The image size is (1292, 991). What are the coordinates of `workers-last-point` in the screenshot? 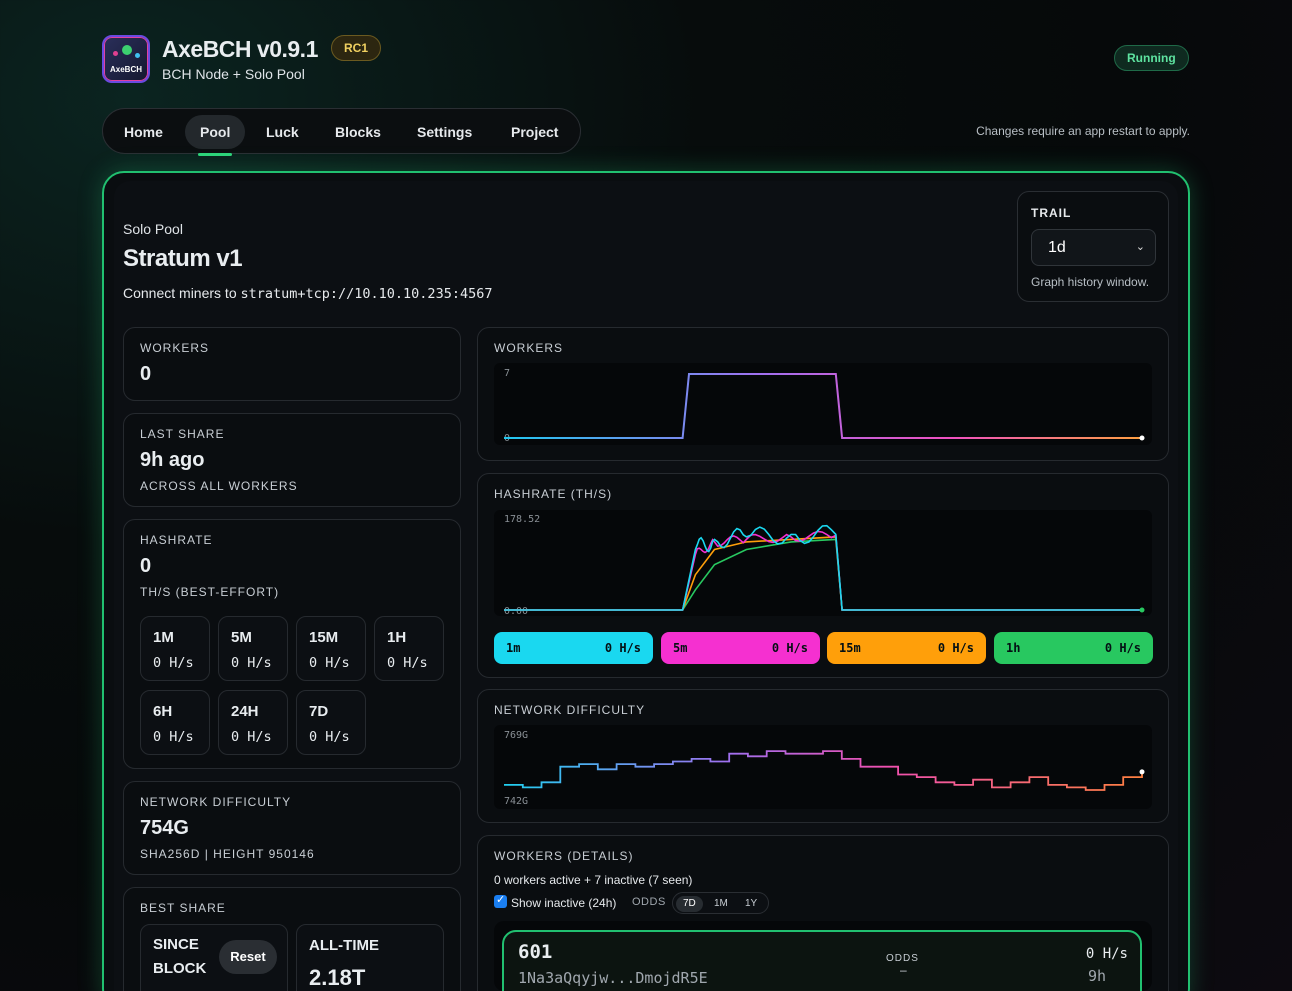 It's located at (1142, 438).